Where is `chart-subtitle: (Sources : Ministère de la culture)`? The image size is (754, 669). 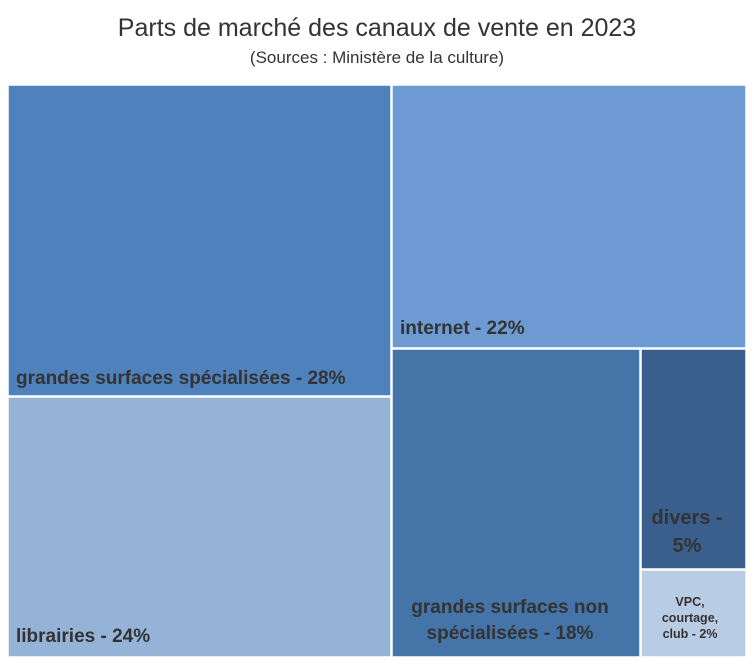
chart-subtitle: (Sources : Ministère de la culture) is located at coordinates (377, 57).